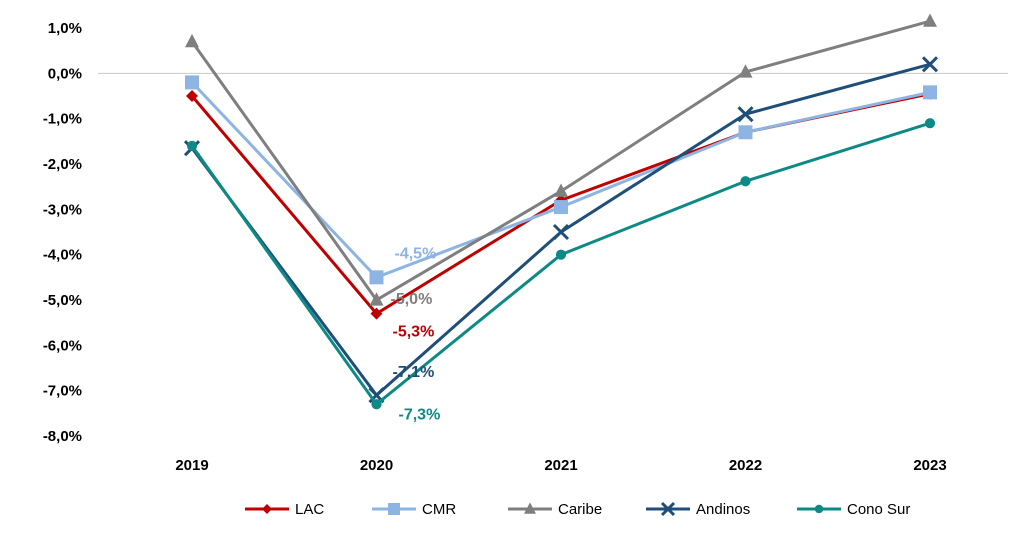  Describe the element at coordinates (723, 509) in the screenshot. I see `legend-label: Andinos` at that location.